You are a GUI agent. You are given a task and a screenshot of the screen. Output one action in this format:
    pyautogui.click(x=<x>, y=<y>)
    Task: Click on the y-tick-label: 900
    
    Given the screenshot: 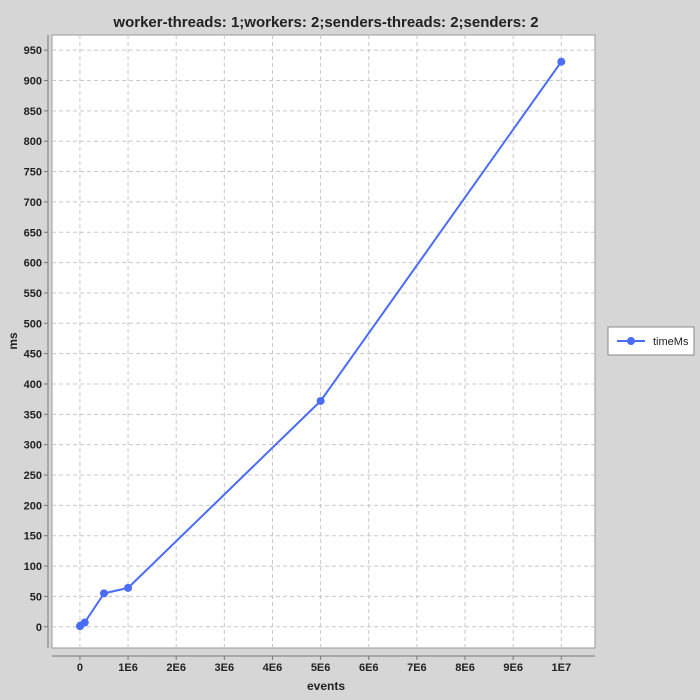 What is the action you would take?
    pyautogui.click(x=33, y=82)
    